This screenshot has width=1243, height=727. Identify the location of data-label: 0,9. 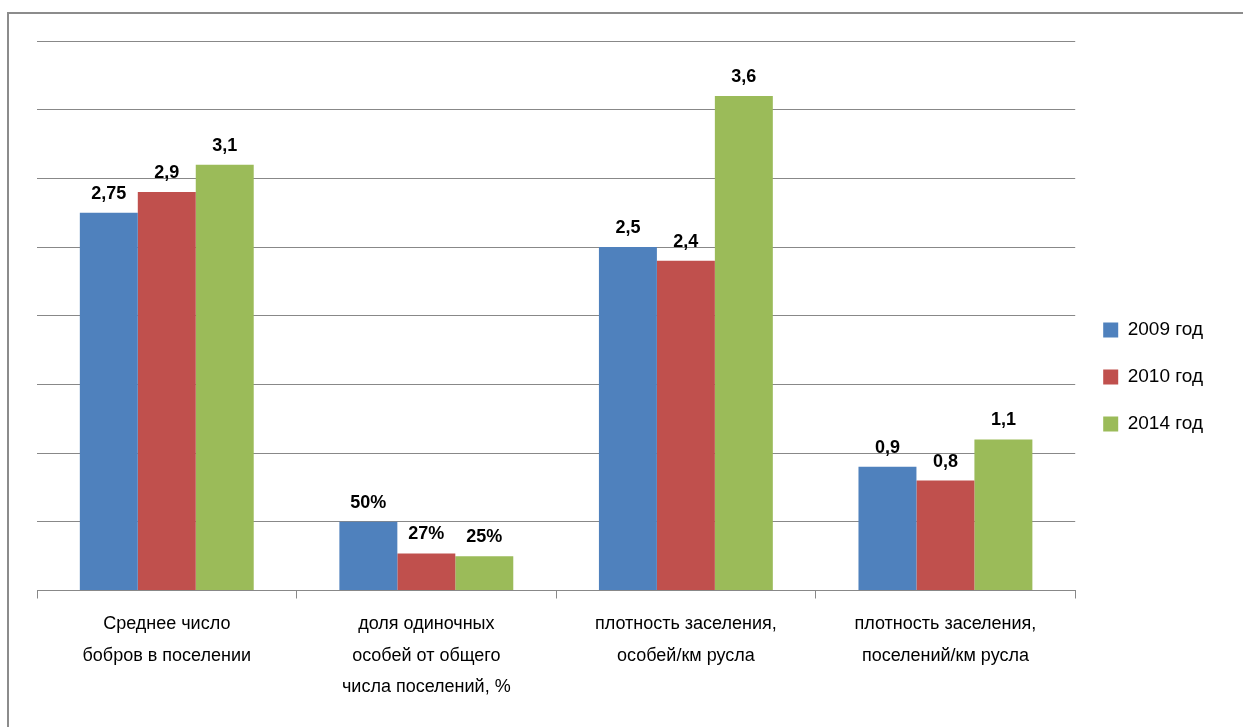
(887, 446).